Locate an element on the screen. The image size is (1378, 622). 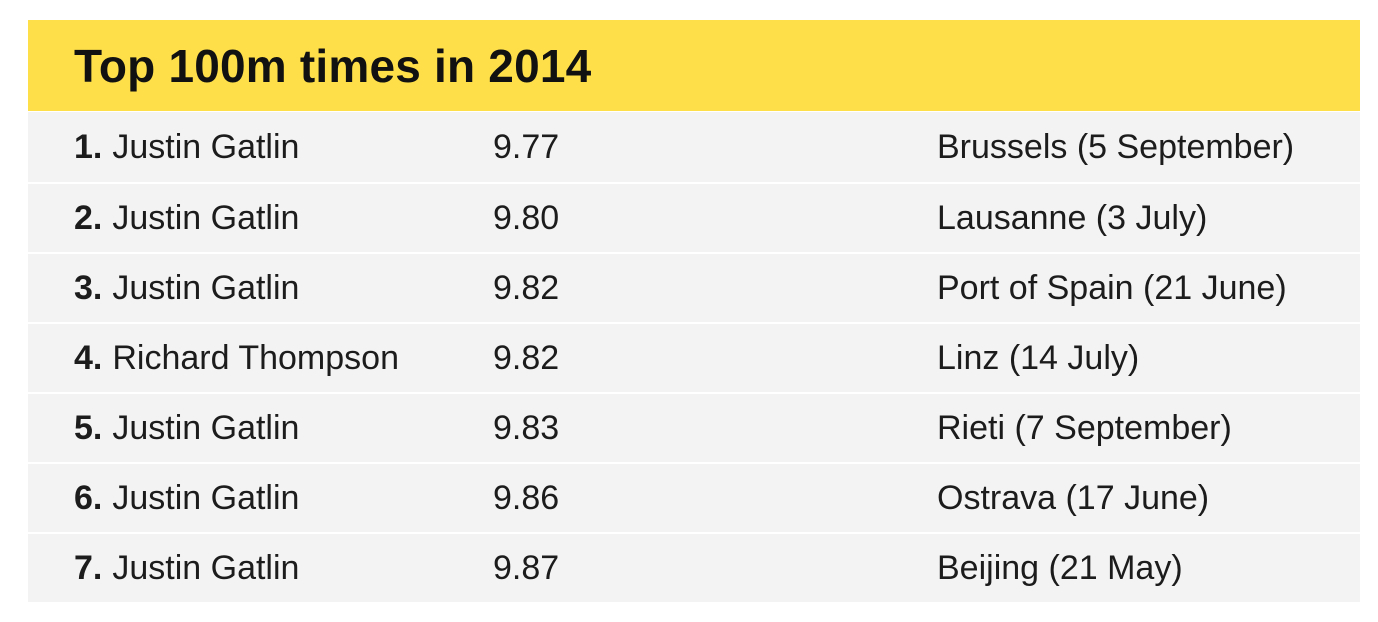
venue-cell: Beijing (21 May) is located at coordinates (1060, 567).